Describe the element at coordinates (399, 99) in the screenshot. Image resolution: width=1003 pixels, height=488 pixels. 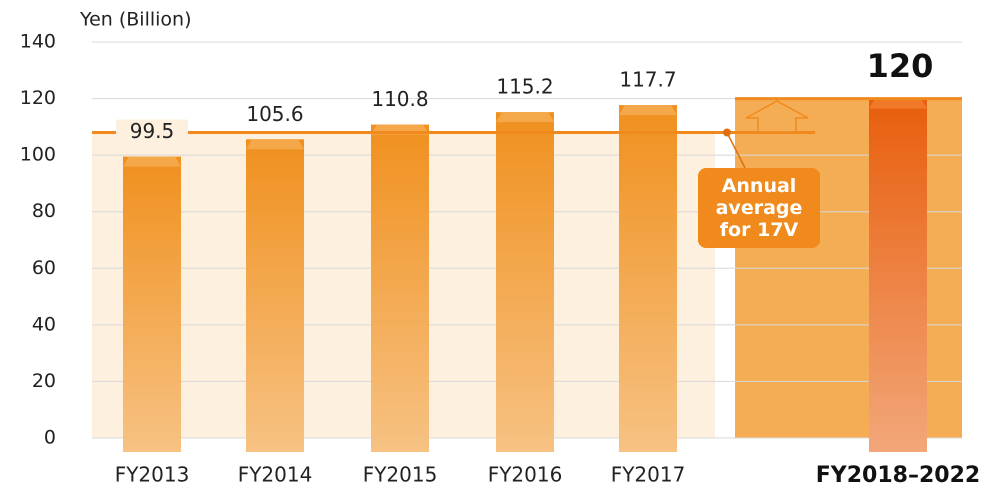
I see `value-label: 110.8` at that location.